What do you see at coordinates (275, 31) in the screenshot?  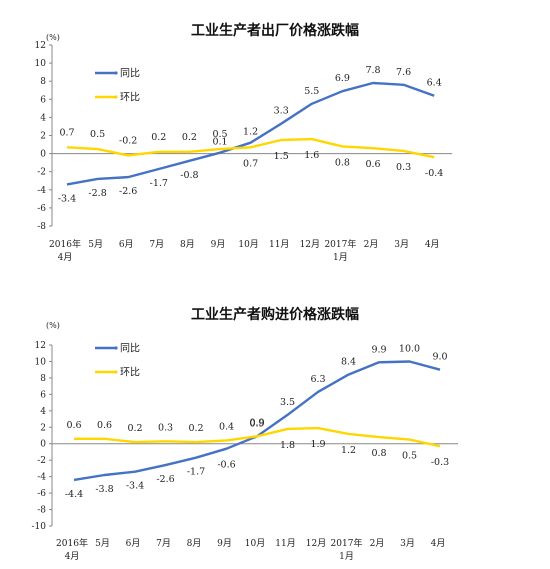 I see `chart-title: 工业生产者出厂价格涨跌幅` at bounding box center [275, 31].